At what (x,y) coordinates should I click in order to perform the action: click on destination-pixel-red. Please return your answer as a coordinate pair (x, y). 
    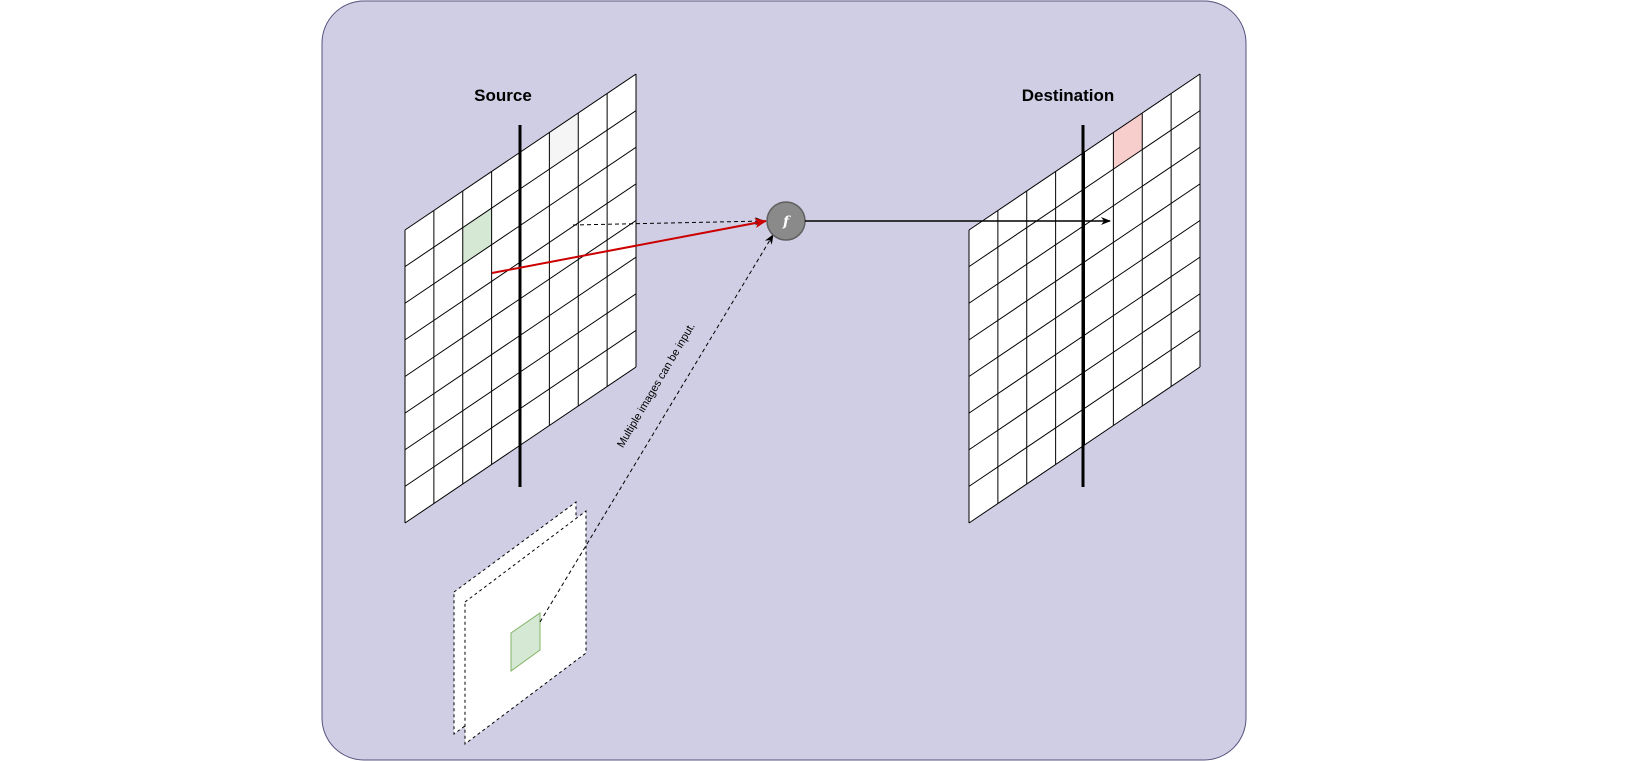
    Looking at the image, I should click on (1128, 141).